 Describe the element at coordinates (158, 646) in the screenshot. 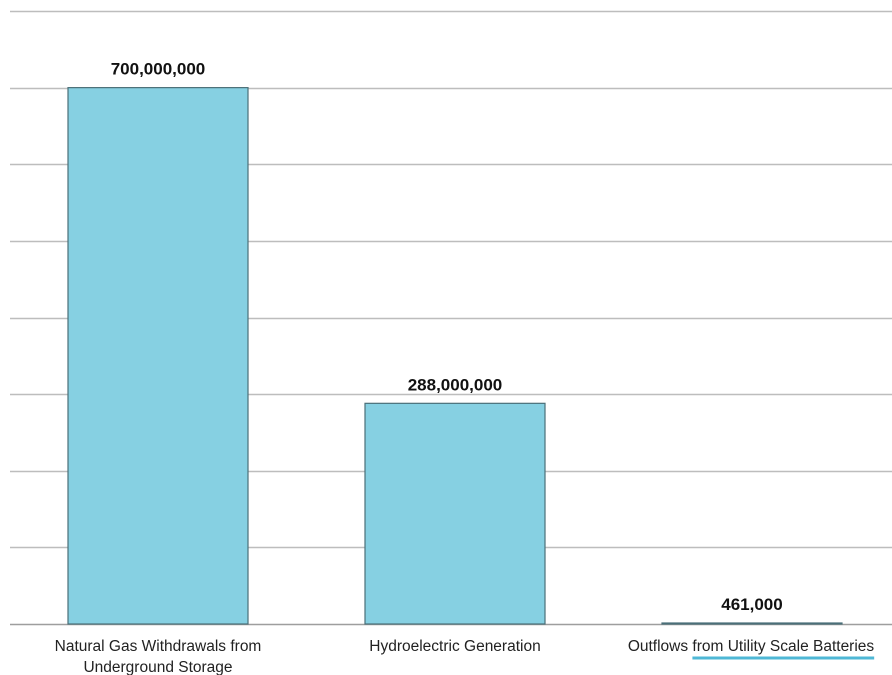

I see `category-label-1-line-1: Natural Gas Withdrawals from` at that location.